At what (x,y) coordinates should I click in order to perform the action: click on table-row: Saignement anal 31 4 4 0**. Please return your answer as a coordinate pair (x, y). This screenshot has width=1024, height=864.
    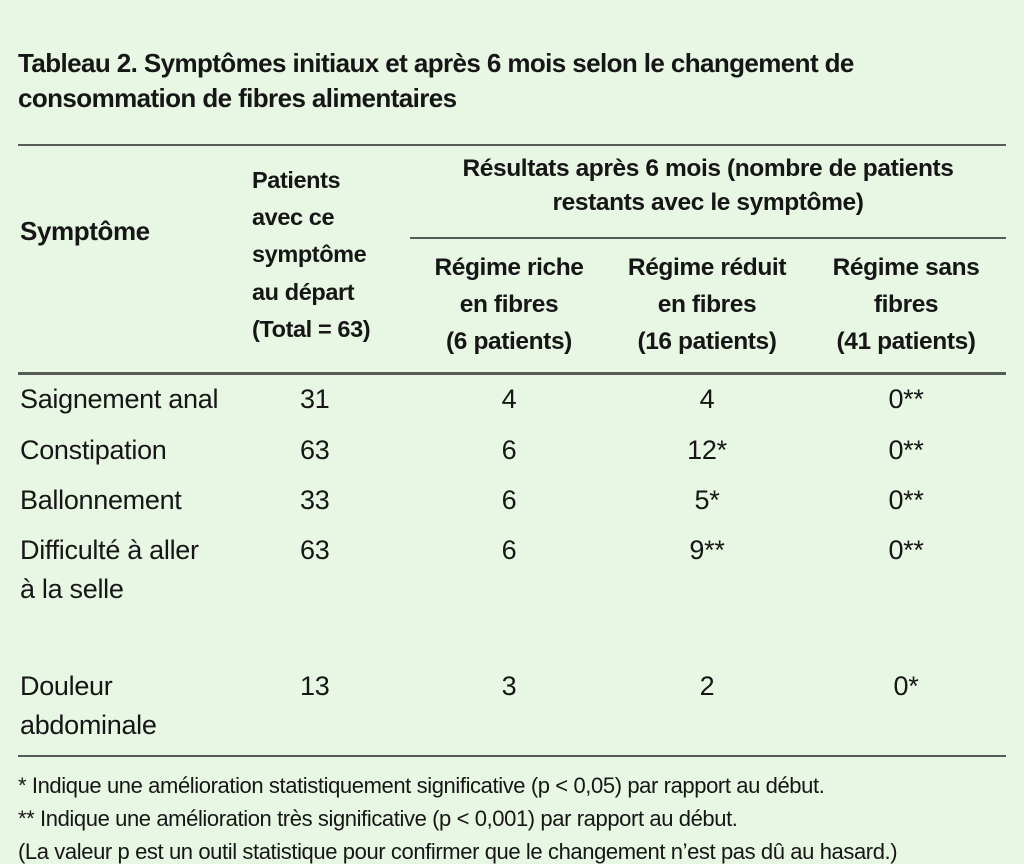
    Looking at the image, I should click on (512, 399).